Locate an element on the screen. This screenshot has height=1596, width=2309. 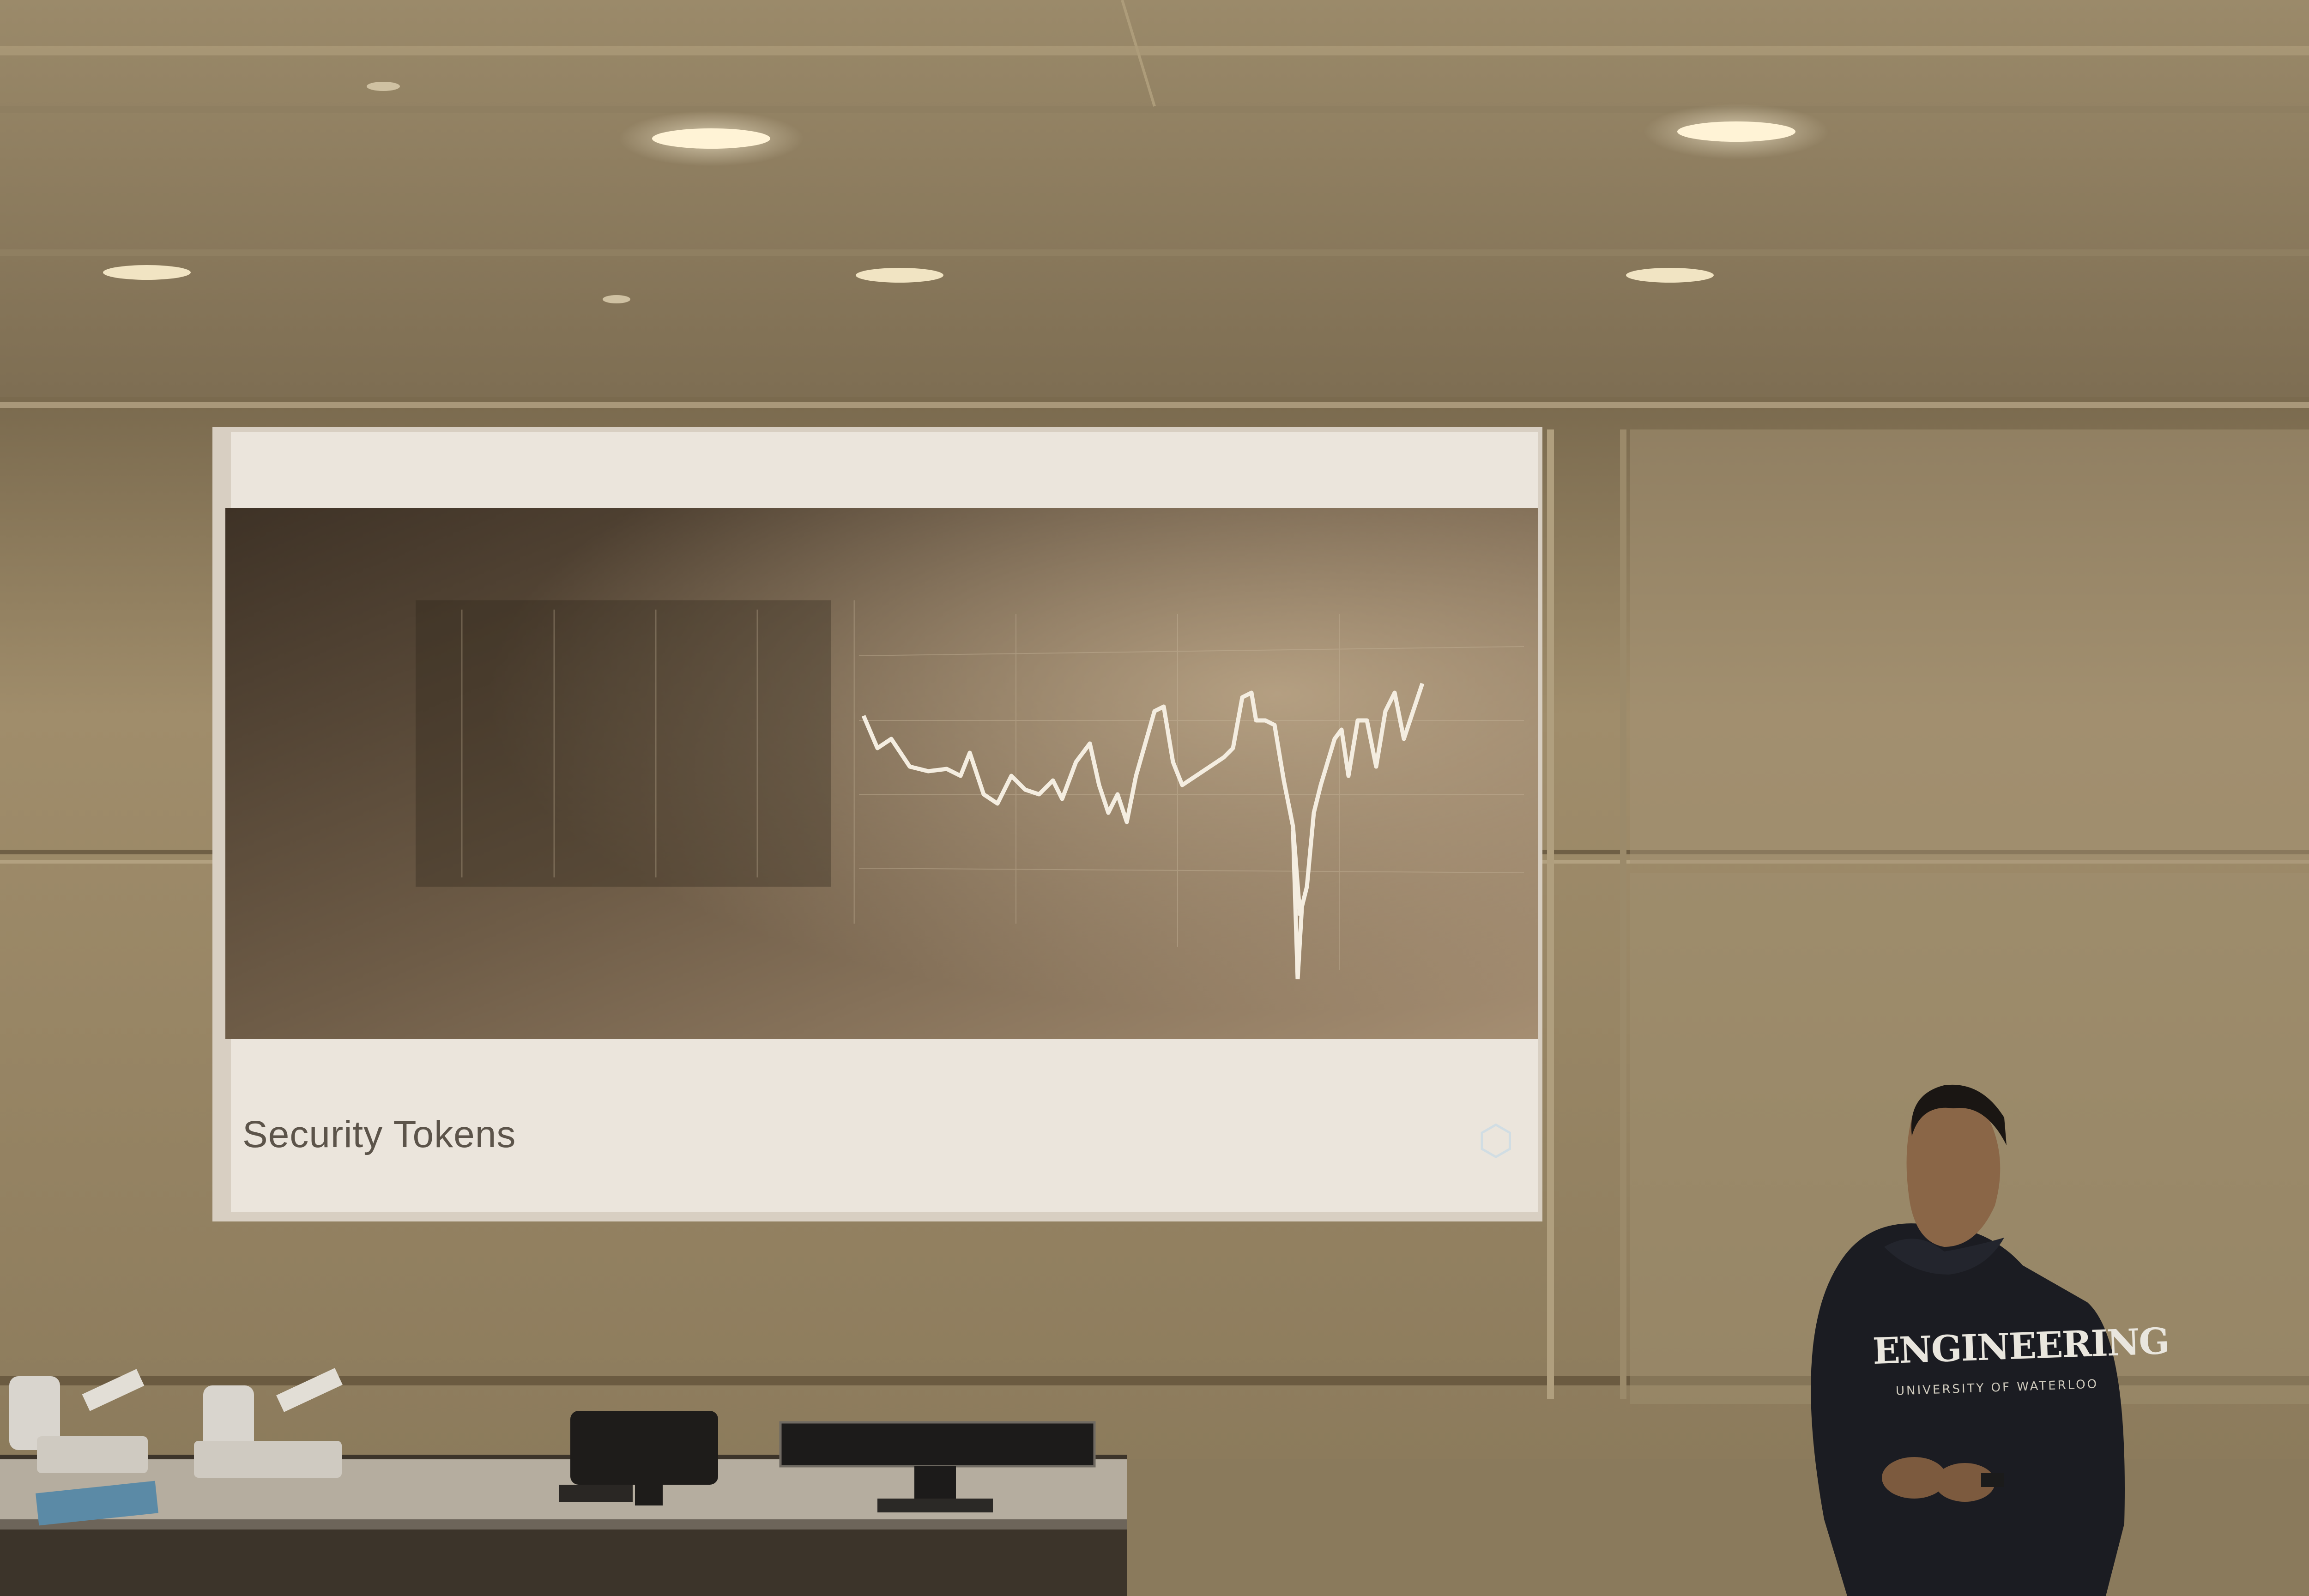
monitor is located at coordinates (938, 1466).